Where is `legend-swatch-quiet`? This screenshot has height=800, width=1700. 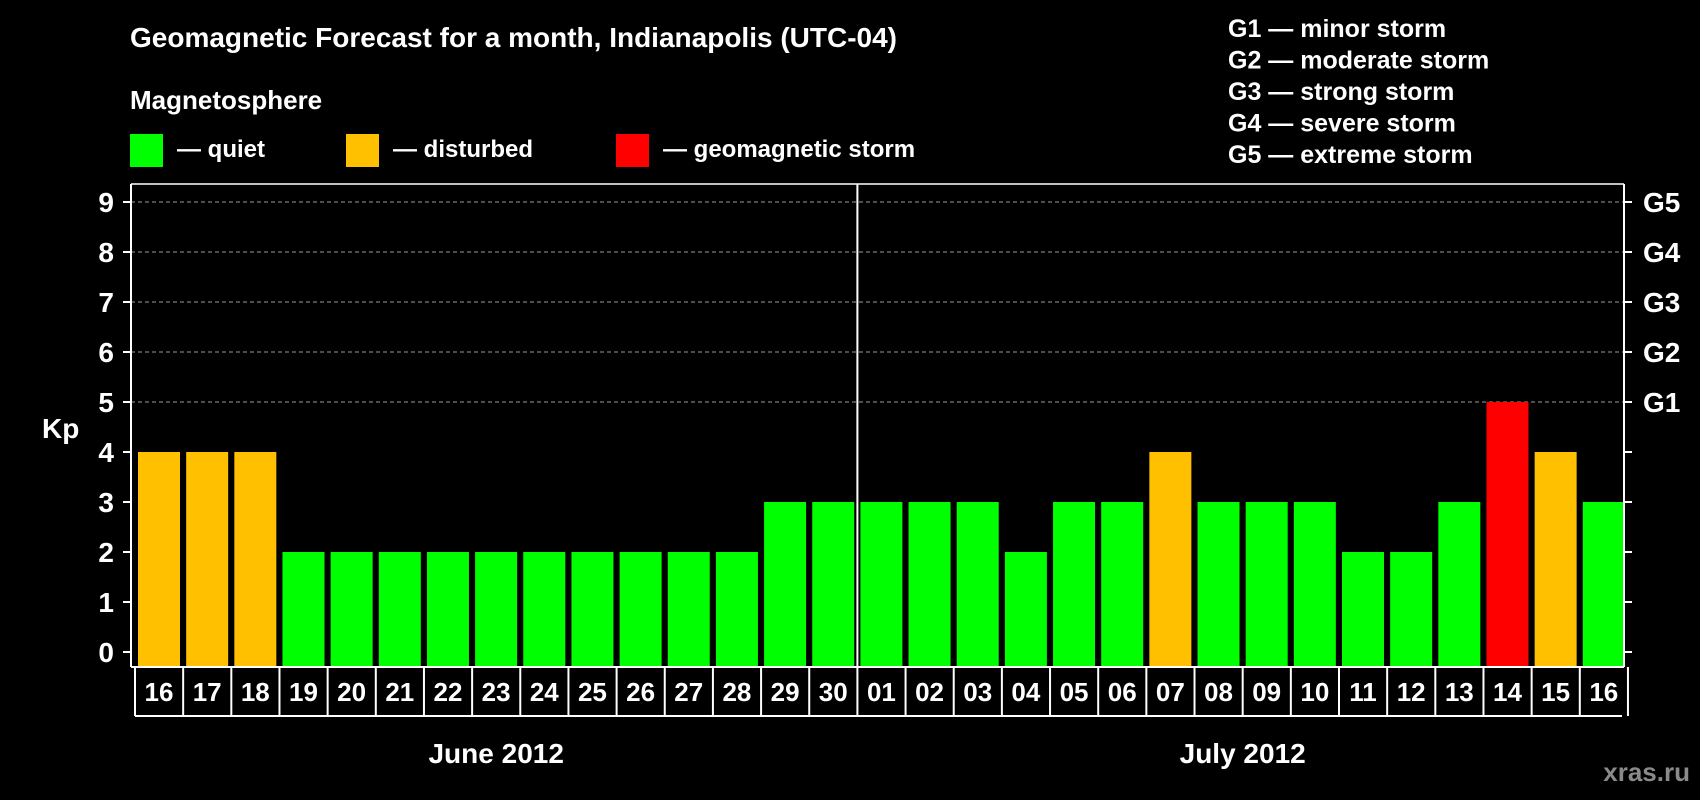 legend-swatch-quiet is located at coordinates (146, 150).